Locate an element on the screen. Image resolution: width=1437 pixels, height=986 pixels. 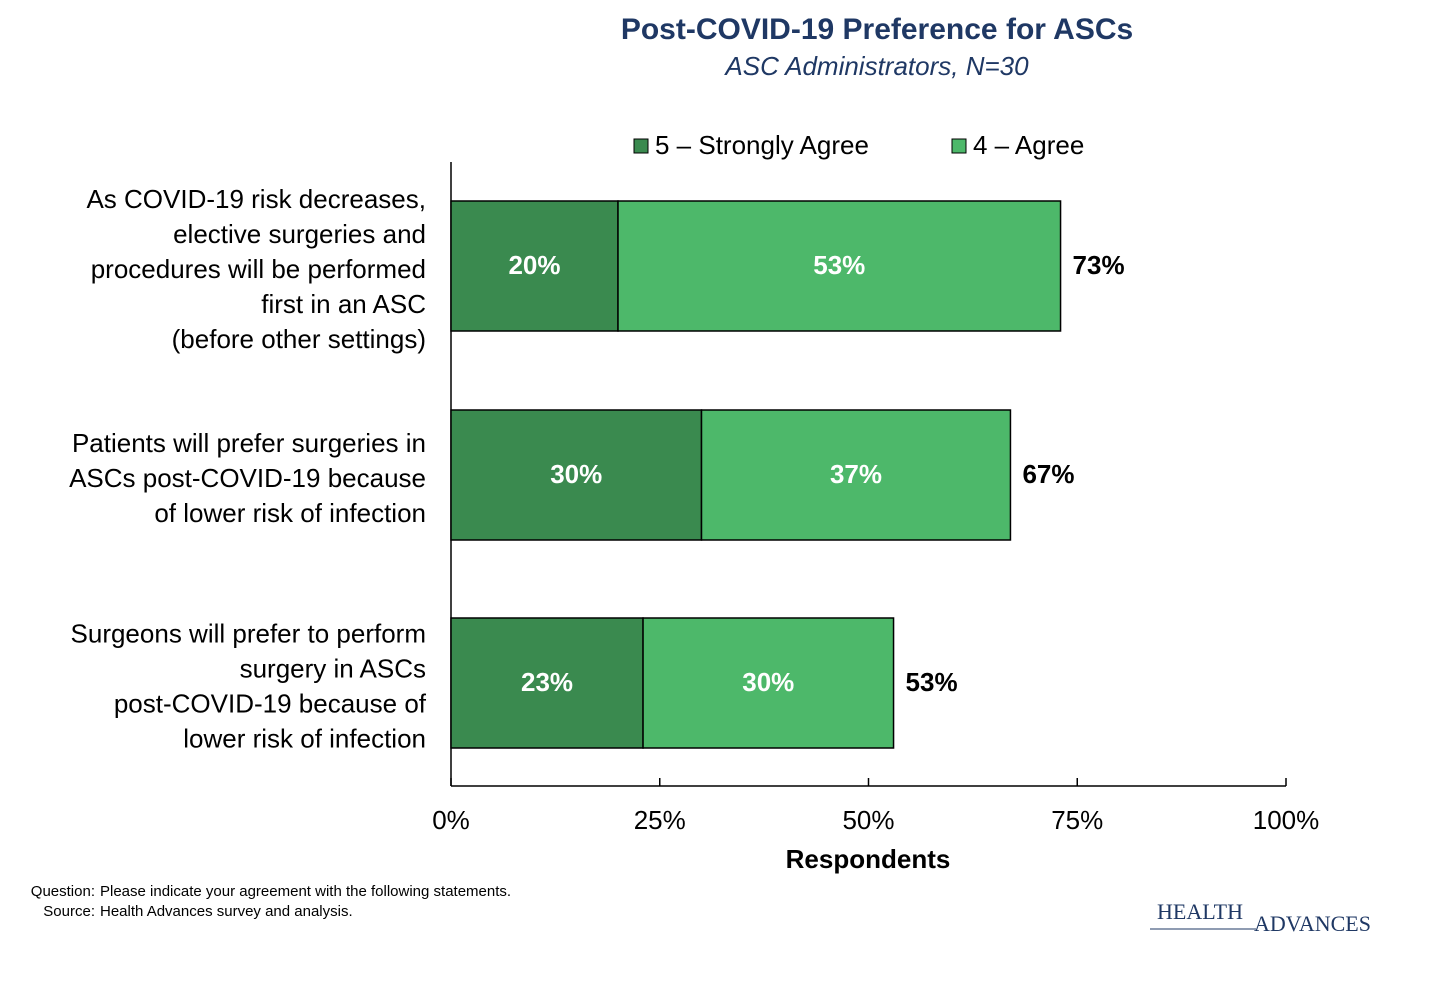
logo-bottom: ADVANCES is located at coordinates (1312, 923).